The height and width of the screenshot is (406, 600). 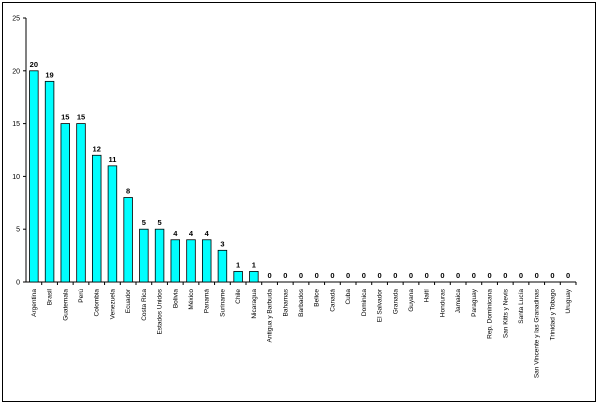 I want to click on category-label: Haití, so click(x=427, y=296).